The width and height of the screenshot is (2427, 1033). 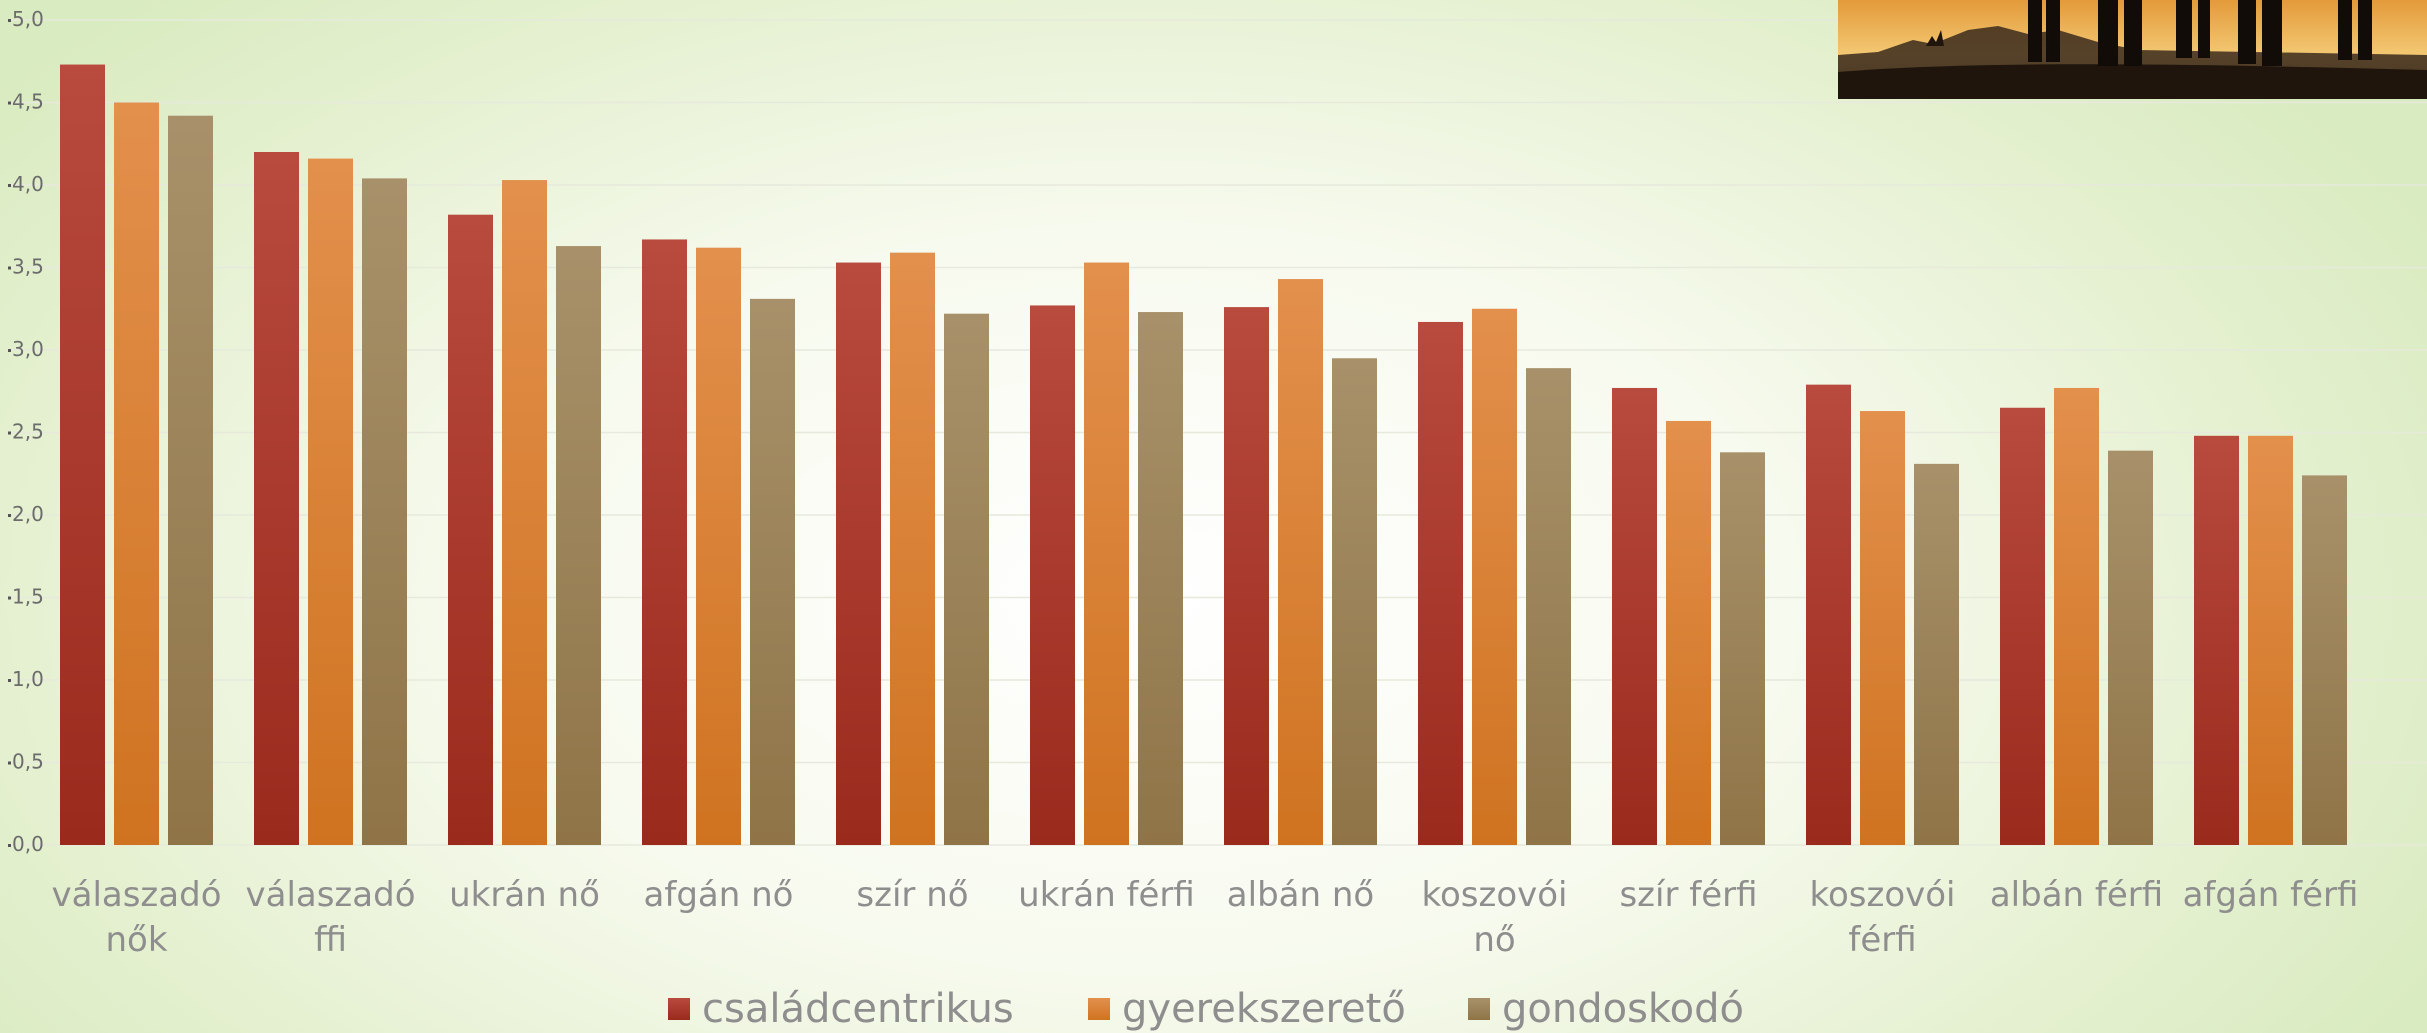 What do you see at coordinates (2271, 895) in the screenshot?
I see `x-tick-label: afgán férfi` at bounding box center [2271, 895].